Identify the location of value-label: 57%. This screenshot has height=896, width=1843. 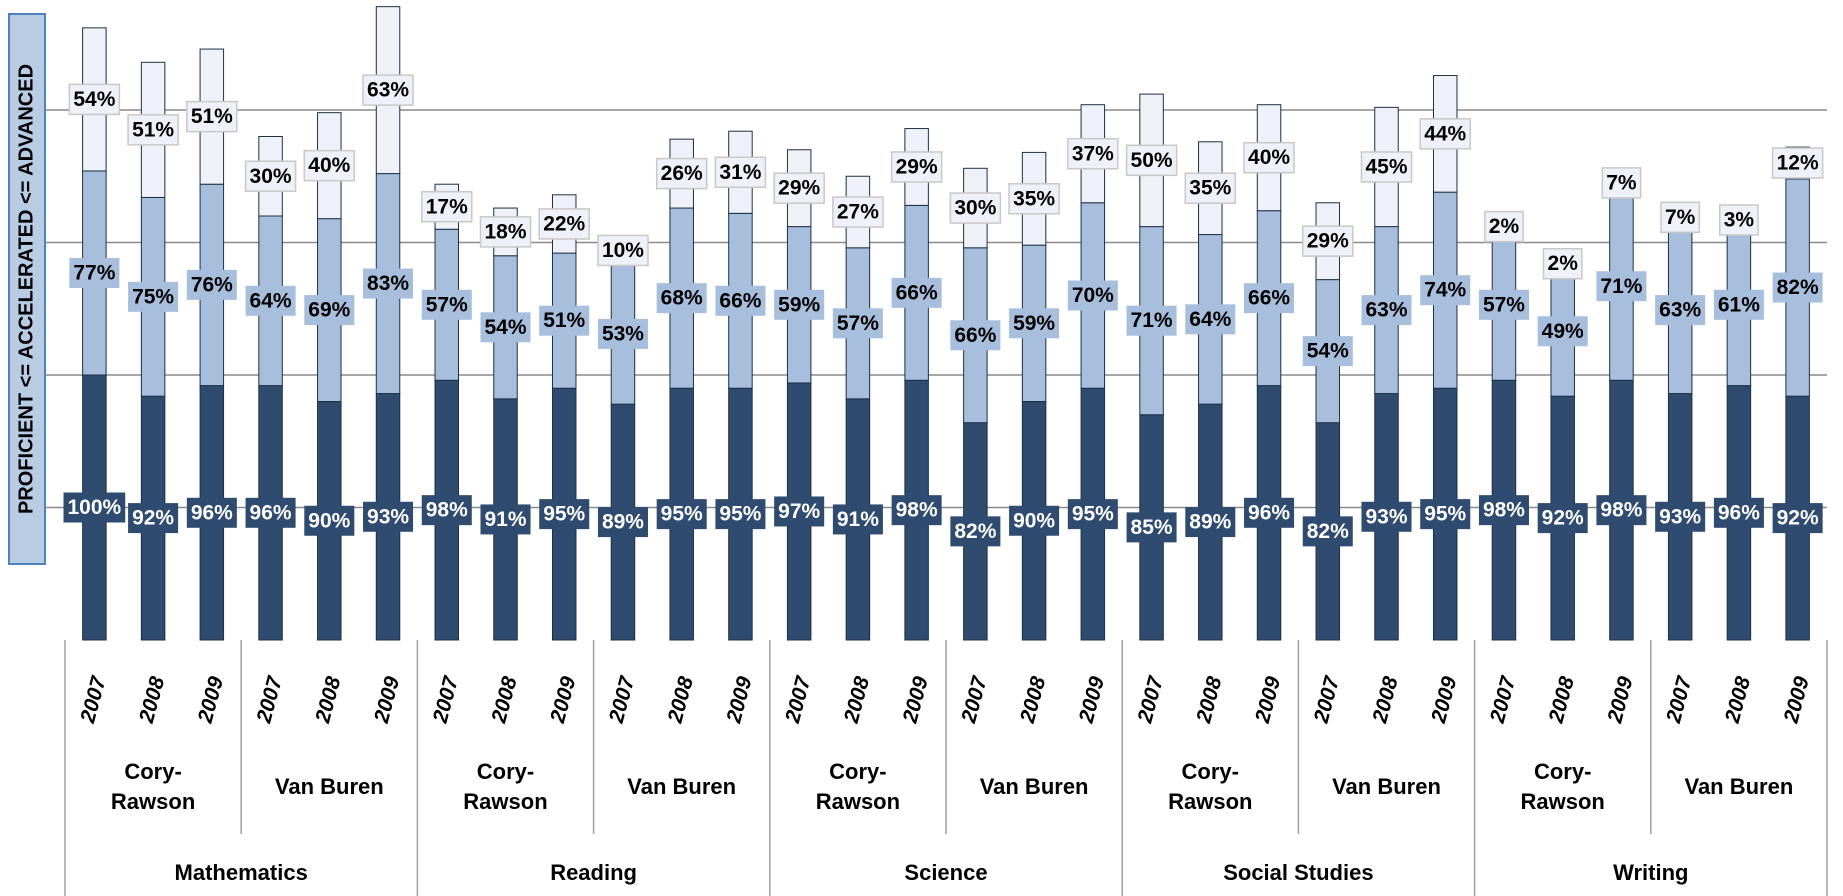
(447, 304).